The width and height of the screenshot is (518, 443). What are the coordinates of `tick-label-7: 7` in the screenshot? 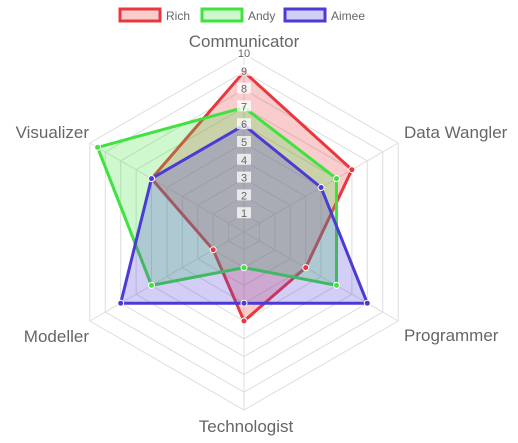 It's located at (244, 107).